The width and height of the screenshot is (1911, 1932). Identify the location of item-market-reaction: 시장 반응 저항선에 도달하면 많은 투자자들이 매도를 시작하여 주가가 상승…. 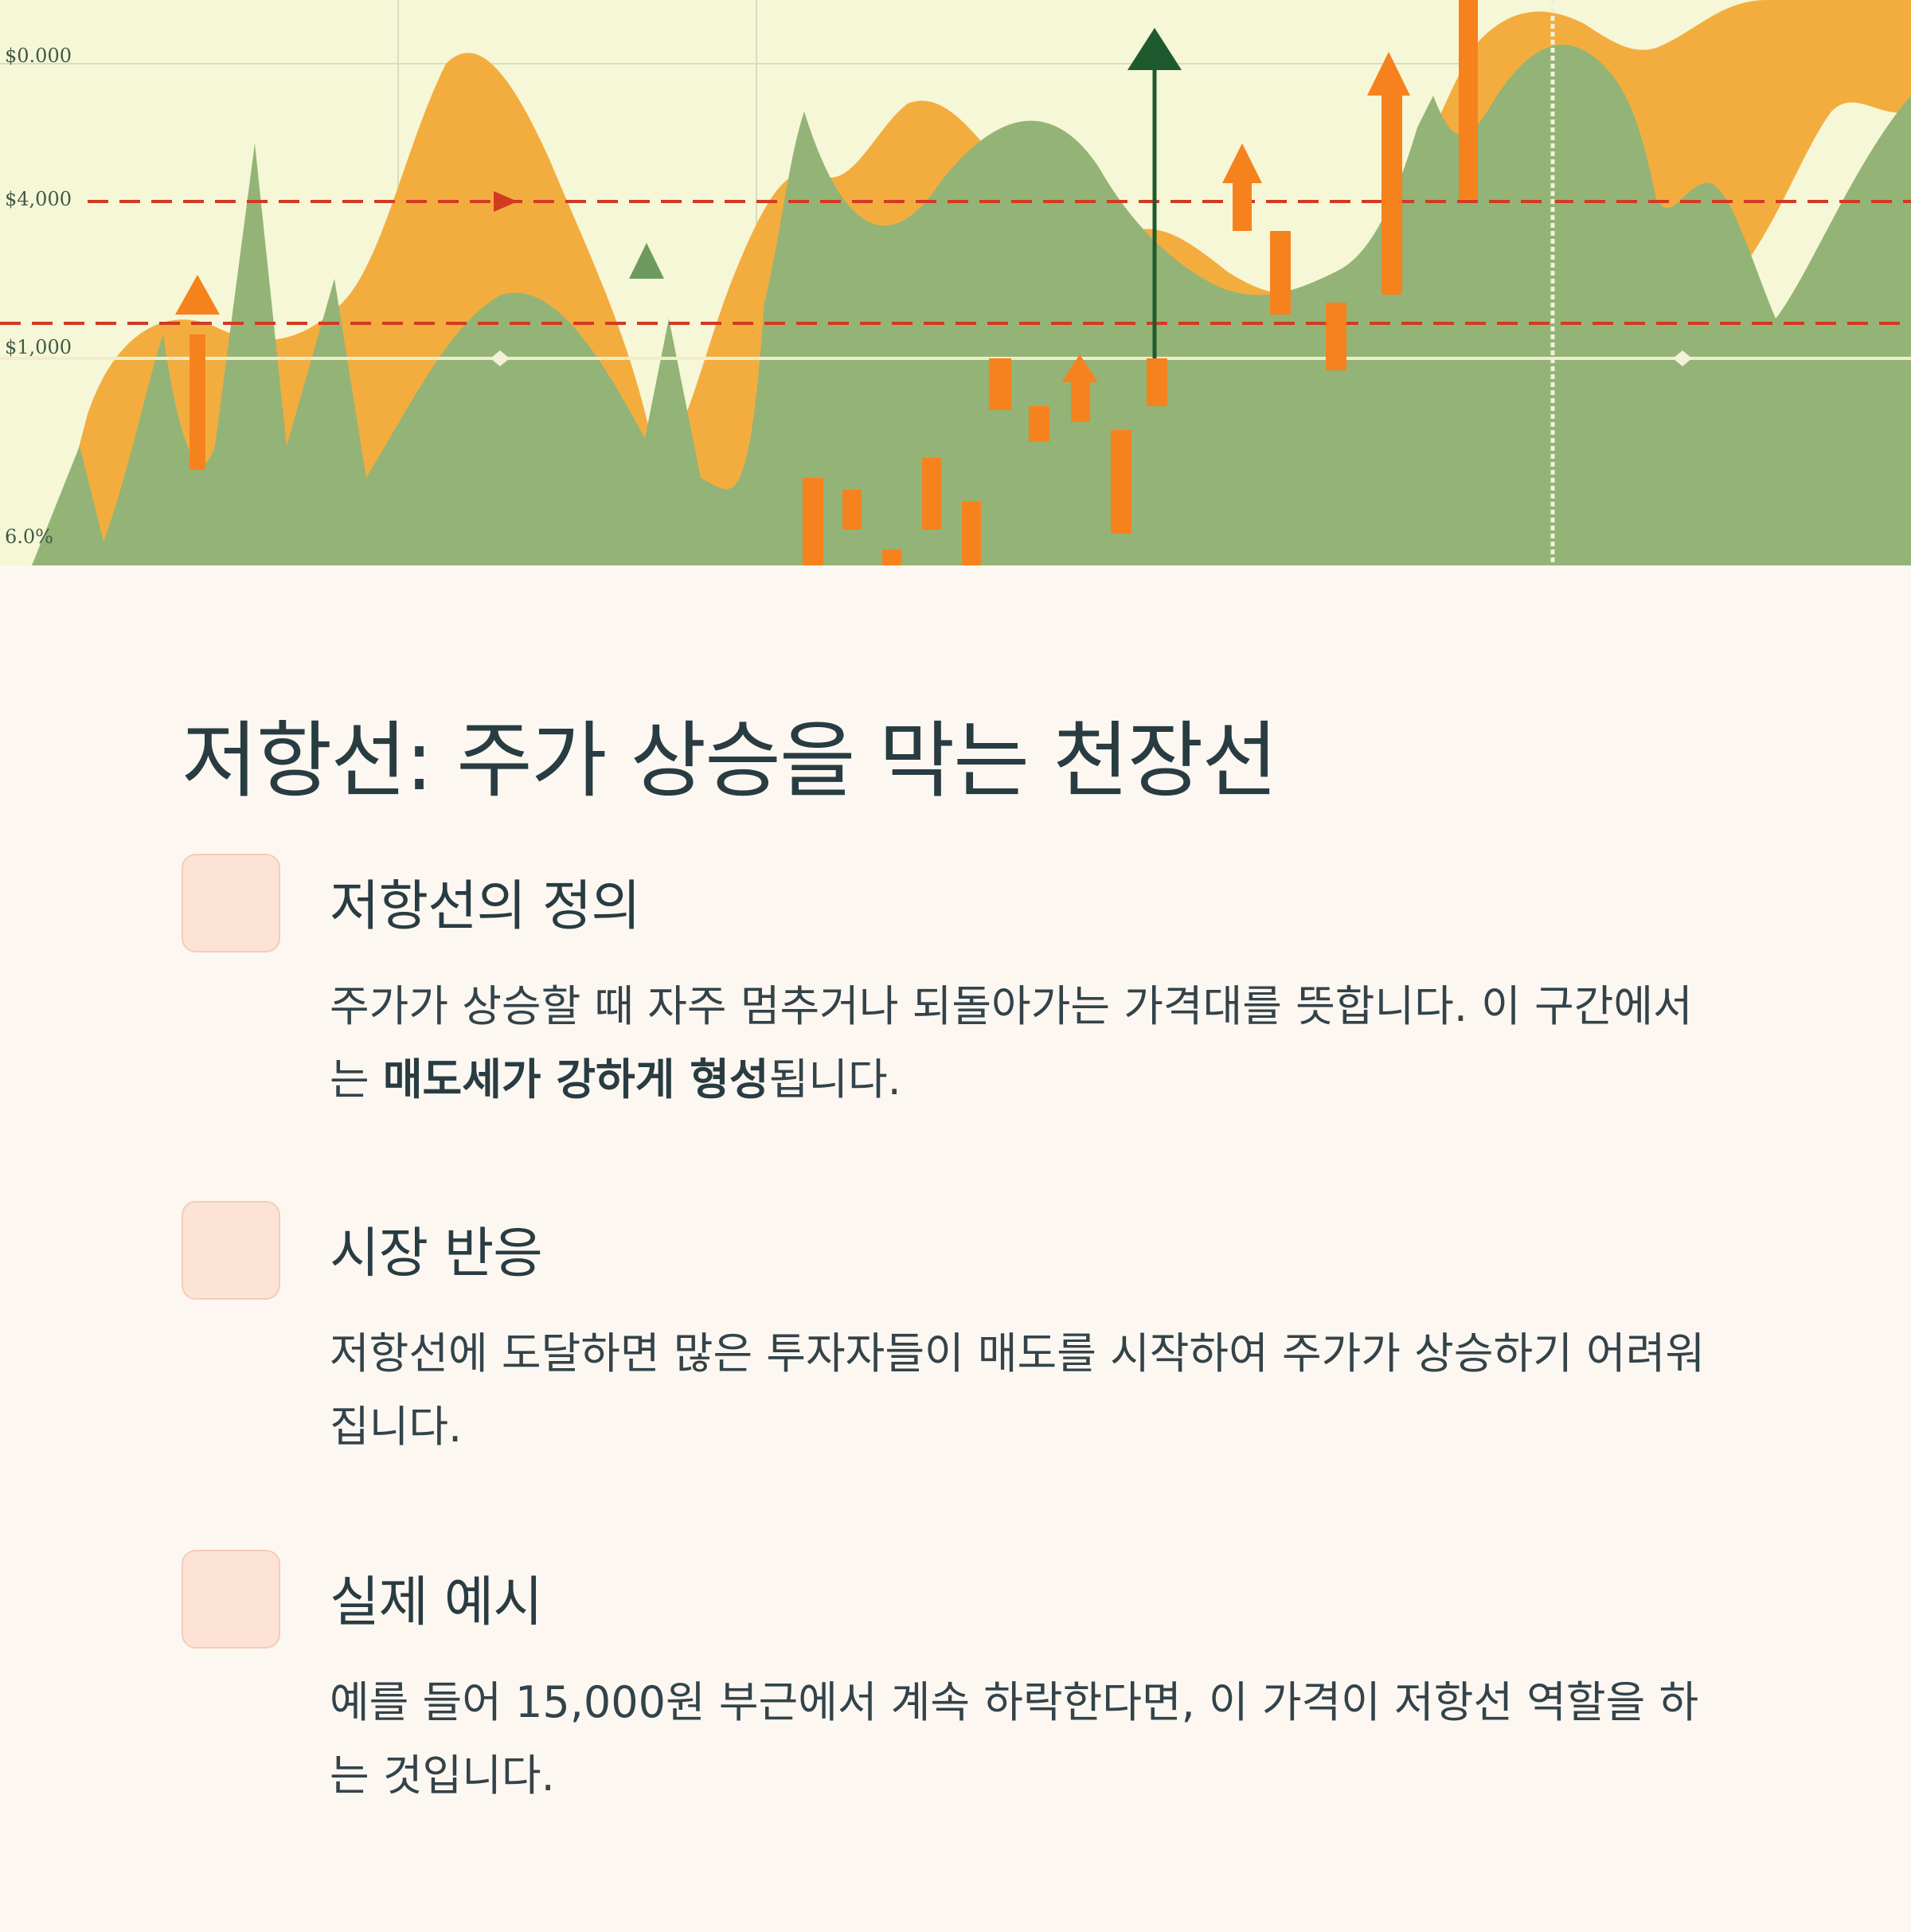
(962, 1328).